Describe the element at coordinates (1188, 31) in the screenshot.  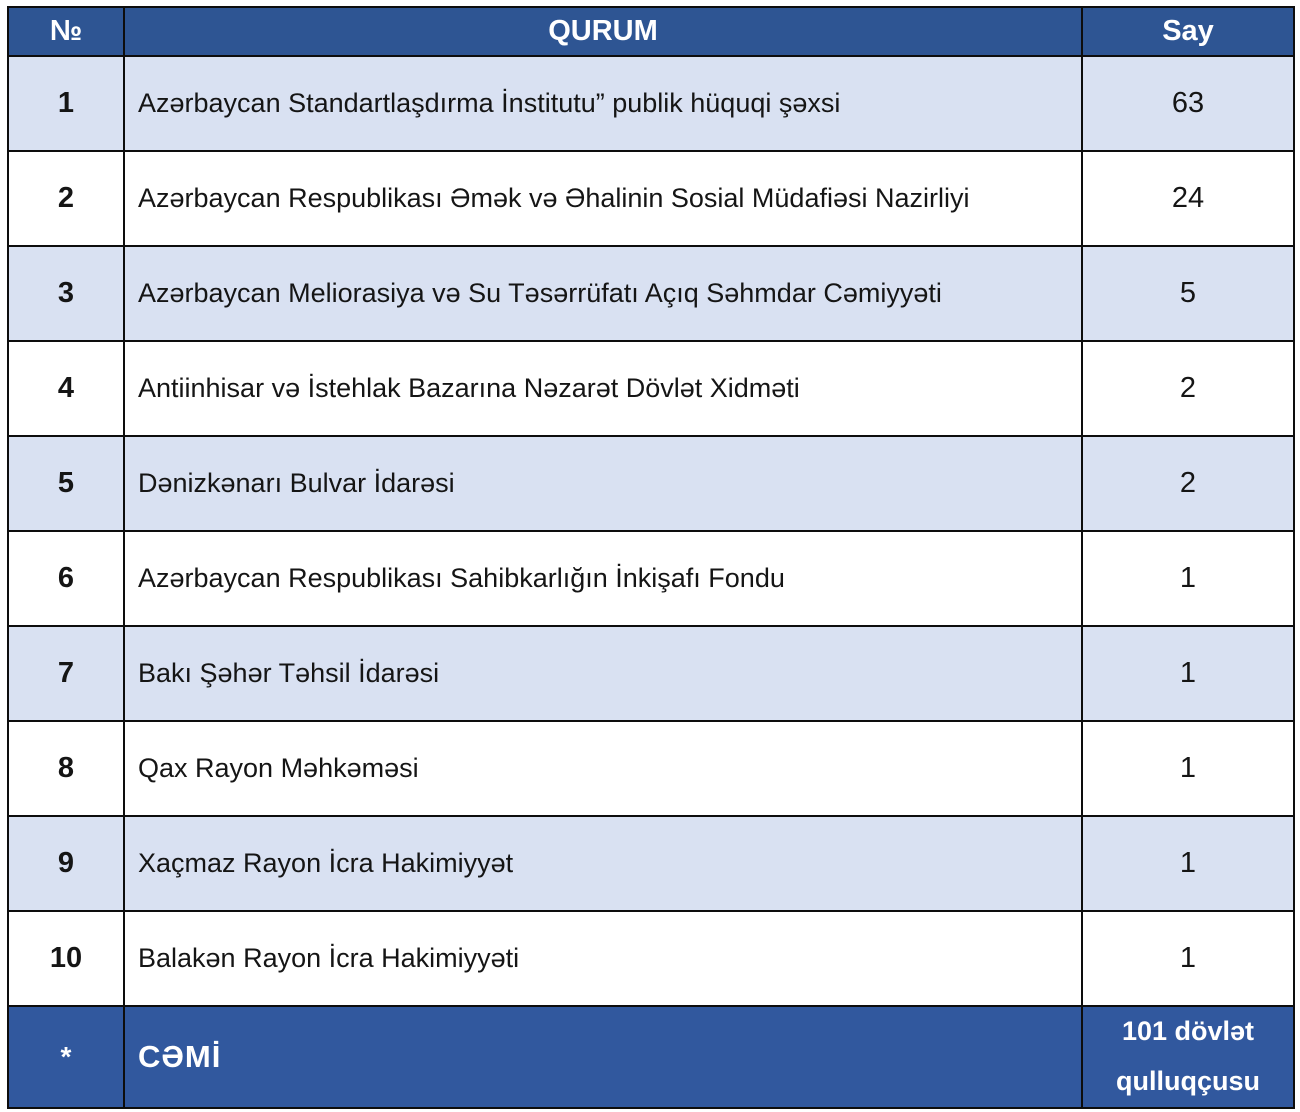
I see `column-header-say: Say` at that location.